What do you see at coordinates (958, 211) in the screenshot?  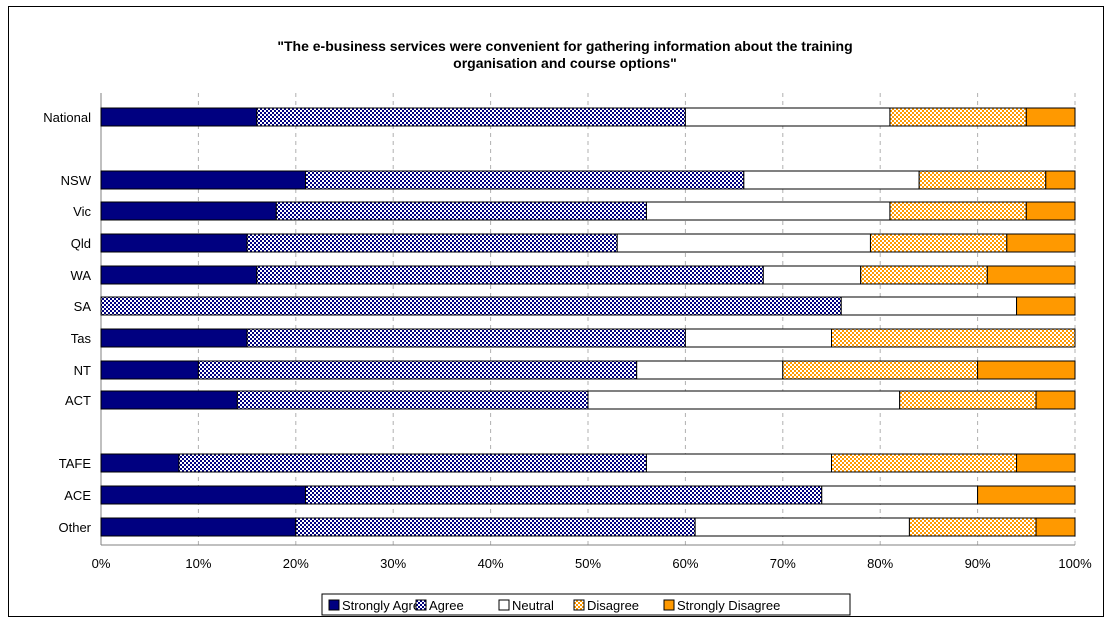 I see `bar-vic-disagree` at bounding box center [958, 211].